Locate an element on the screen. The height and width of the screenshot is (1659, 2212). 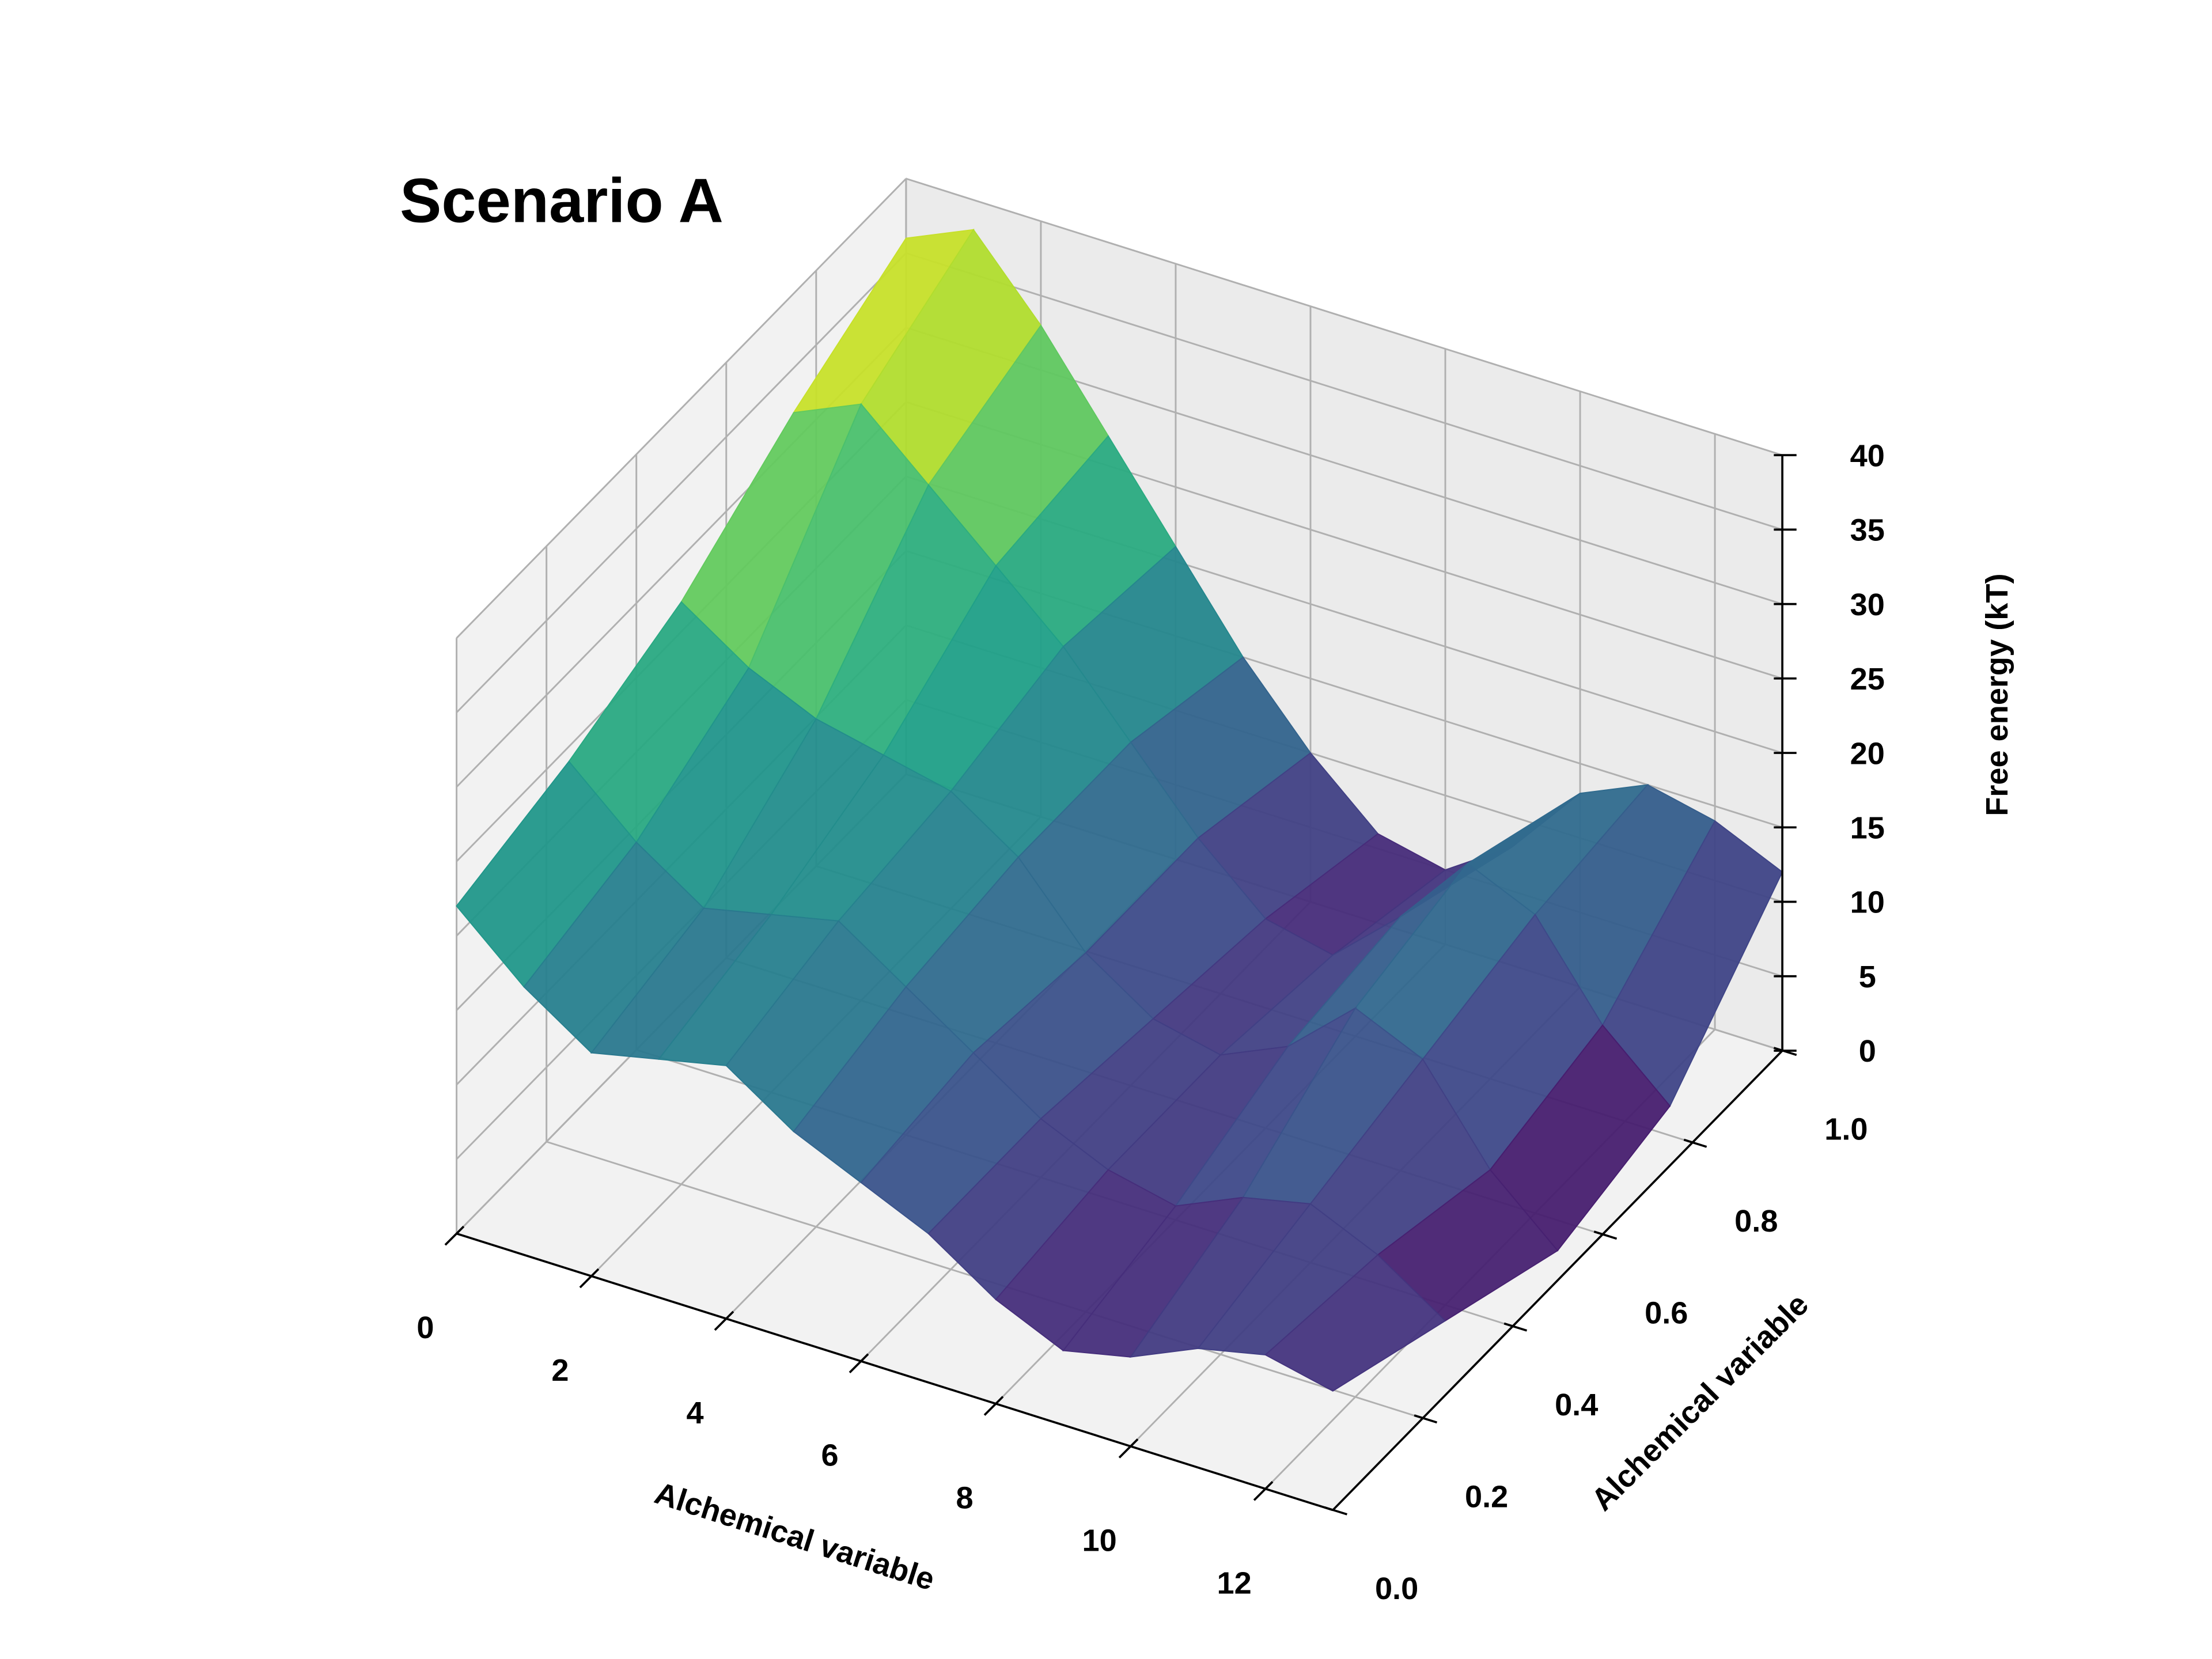
z-tick-label: 15 is located at coordinates (1867, 828).